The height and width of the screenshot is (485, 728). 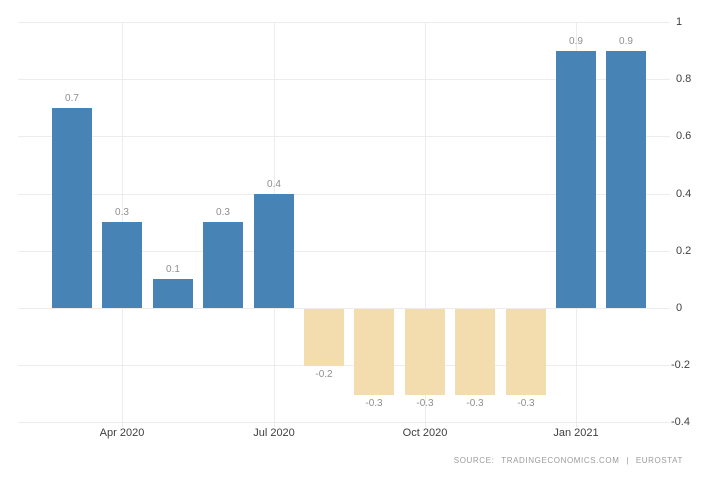 I want to click on bar-value-label-may-2020: 0.1, so click(x=173, y=269).